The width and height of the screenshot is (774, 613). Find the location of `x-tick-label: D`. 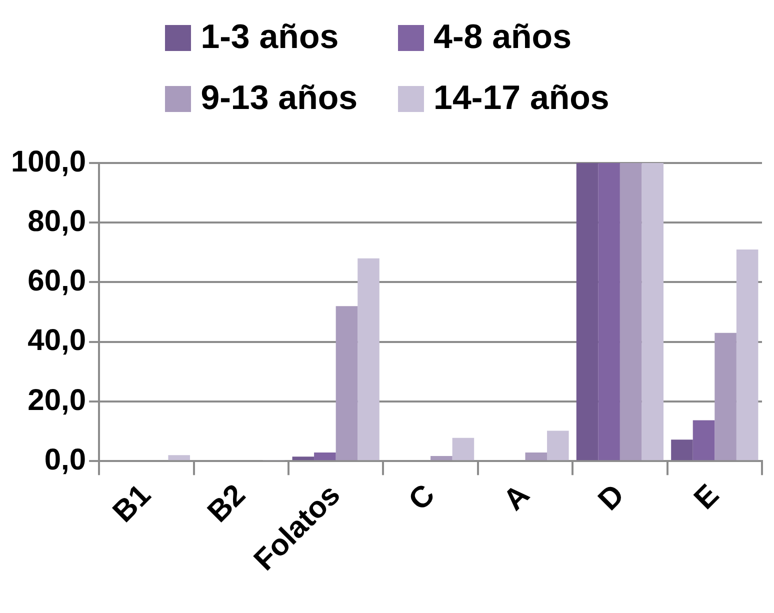

x-tick-label: D is located at coordinates (611, 497).